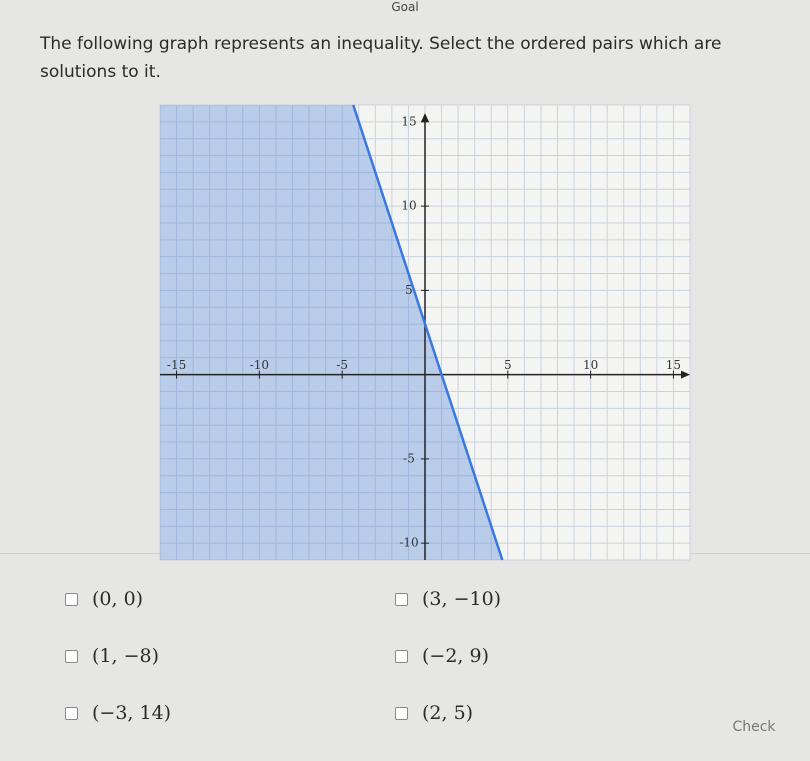  What do you see at coordinates (408, 206) in the screenshot?
I see `y-tick-label: 10` at bounding box center [408, 206].